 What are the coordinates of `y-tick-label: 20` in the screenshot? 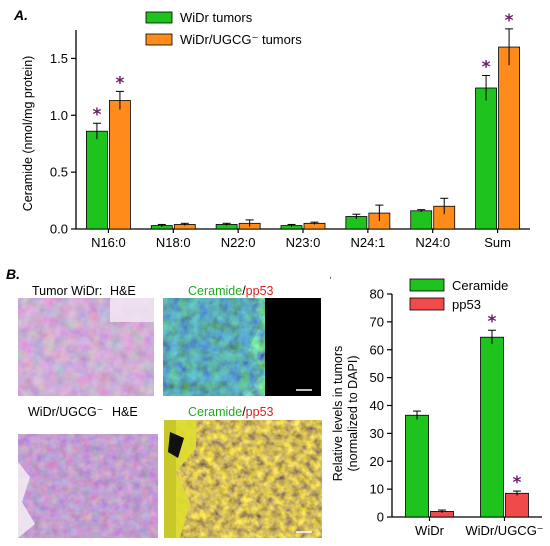 It's located at (377, 461).